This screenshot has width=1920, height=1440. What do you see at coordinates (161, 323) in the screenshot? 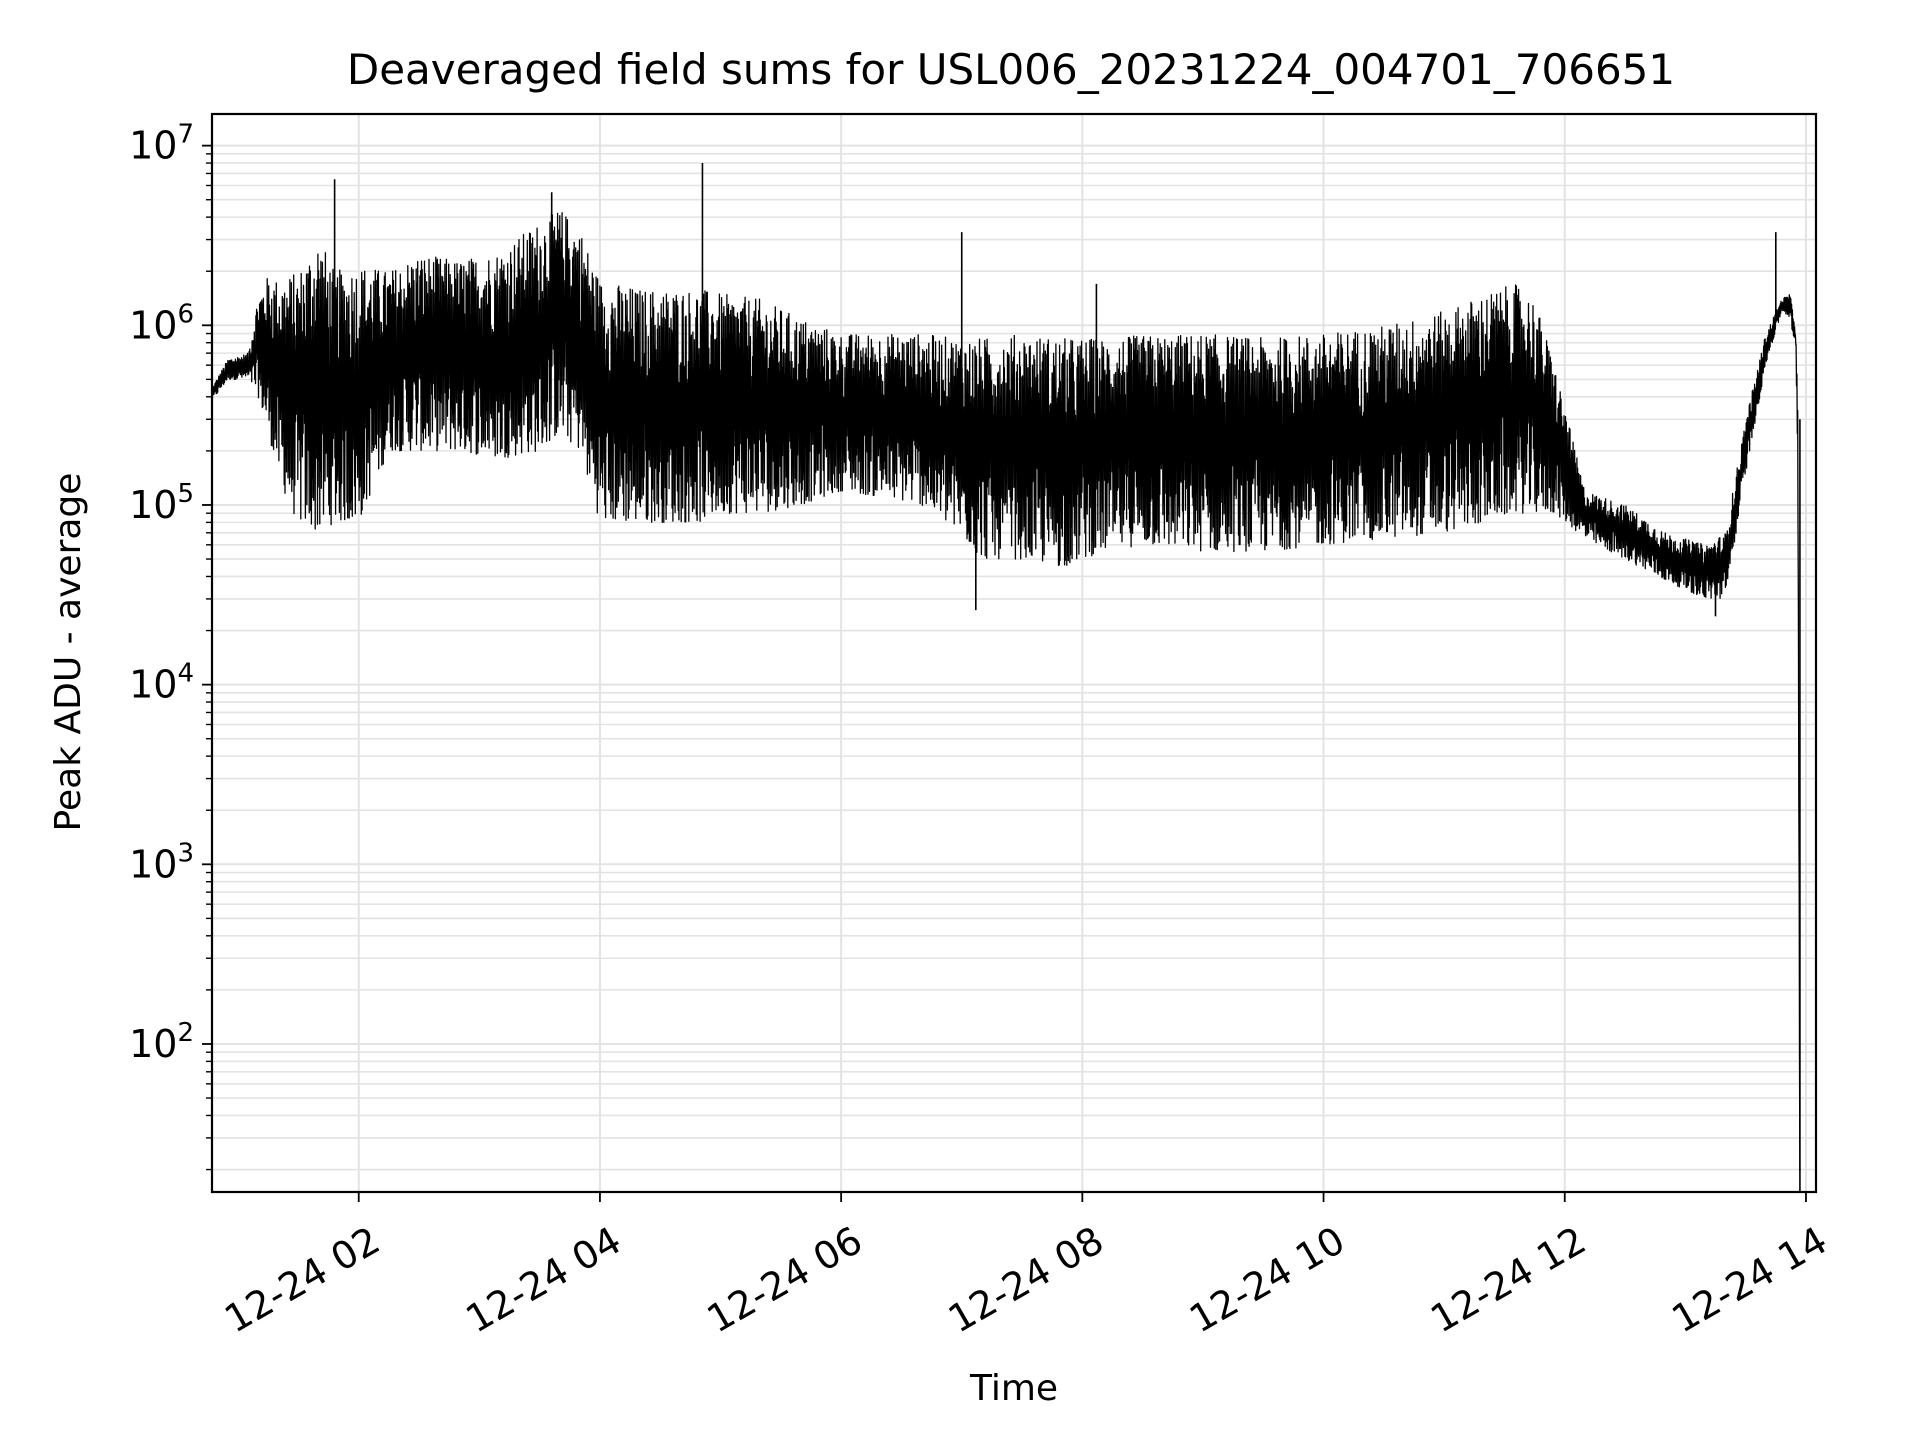
I see `y-tick-label: 106` at bounding box center [161, 323].